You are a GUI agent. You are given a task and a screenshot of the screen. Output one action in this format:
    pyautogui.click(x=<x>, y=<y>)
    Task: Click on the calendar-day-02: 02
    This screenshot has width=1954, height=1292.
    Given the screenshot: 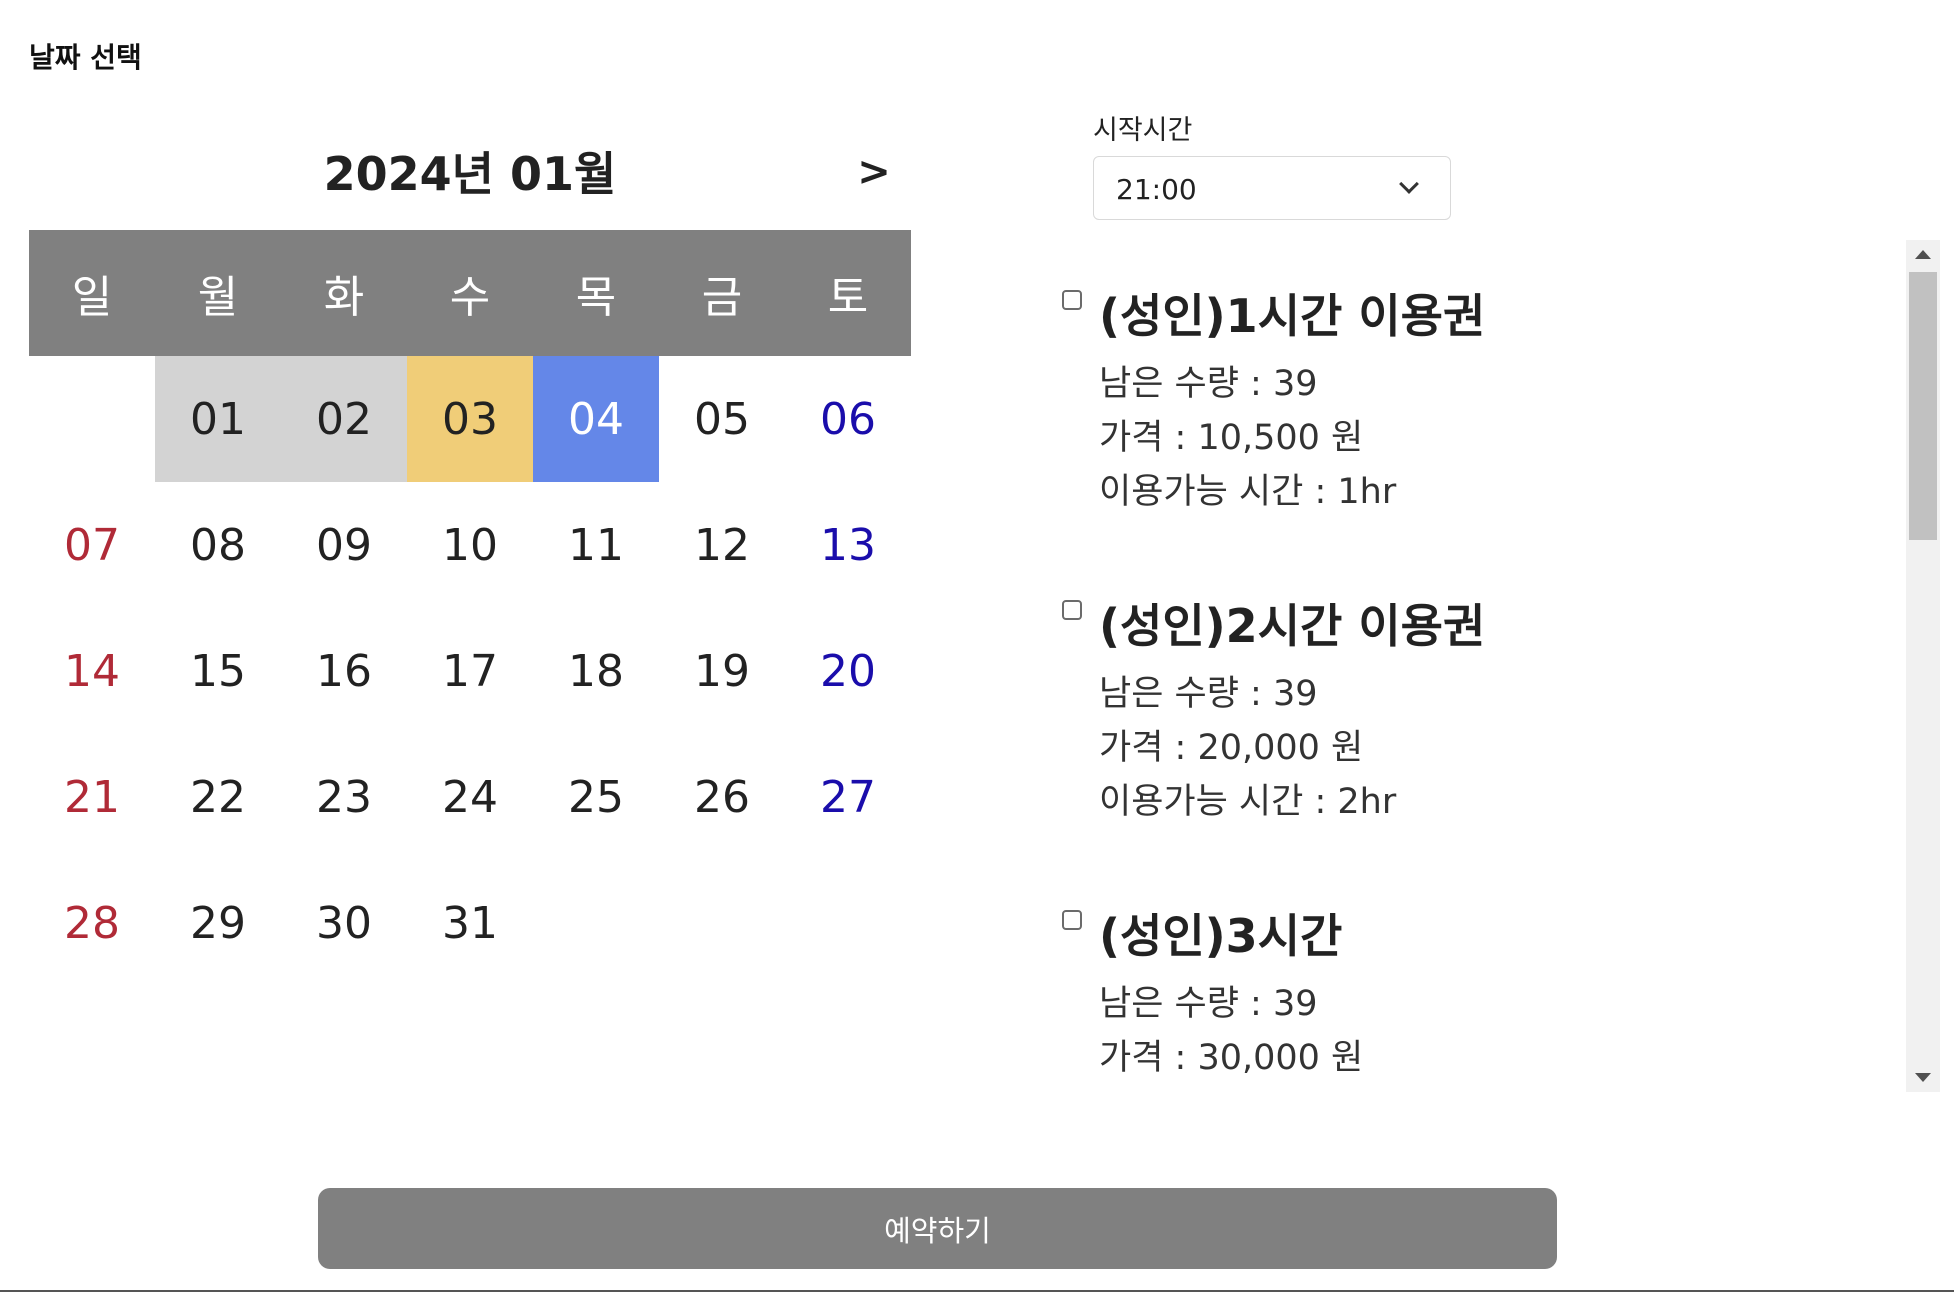 What is the action you would take?
    pyautogui.click(x=344, y=419)
    